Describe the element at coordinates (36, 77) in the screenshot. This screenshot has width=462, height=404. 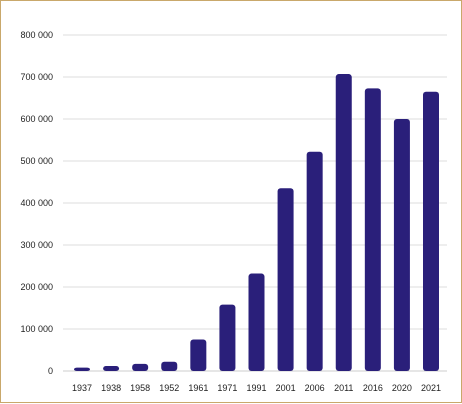
I see `y-tick-label: 700 000` at that location.